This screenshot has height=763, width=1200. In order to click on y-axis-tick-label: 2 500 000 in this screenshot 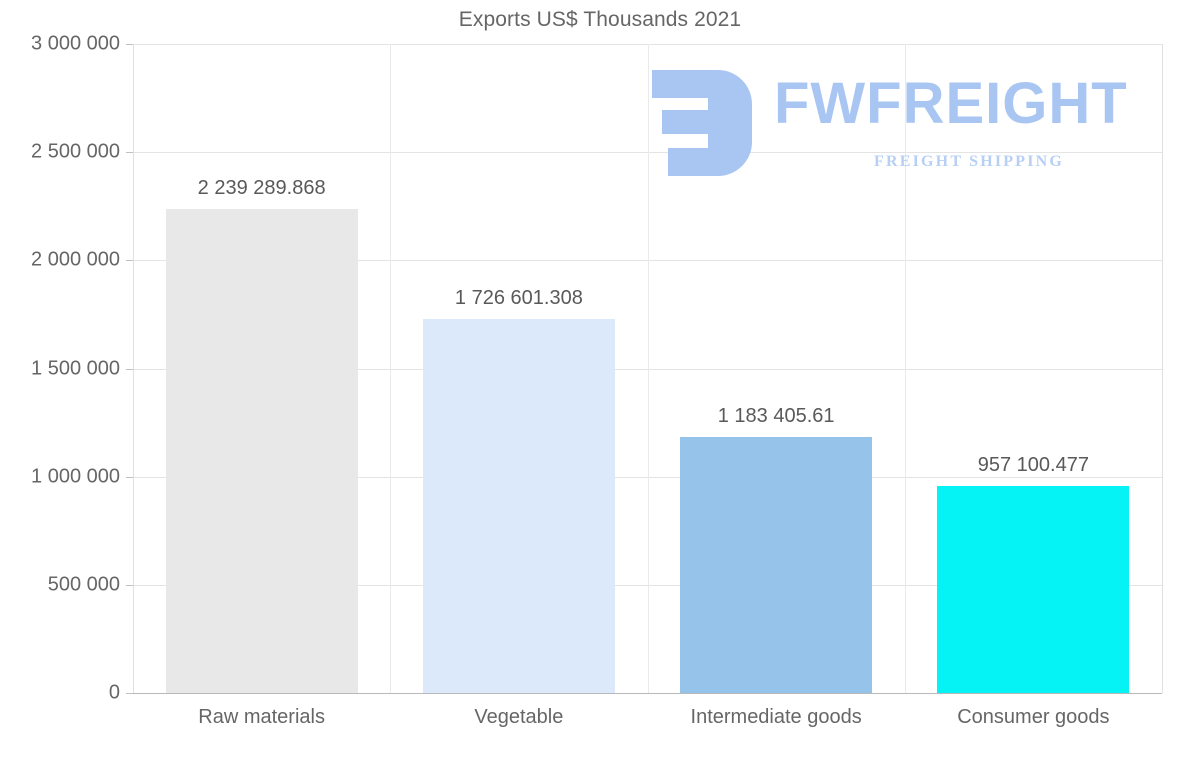, I will do `click(75, 151)`.